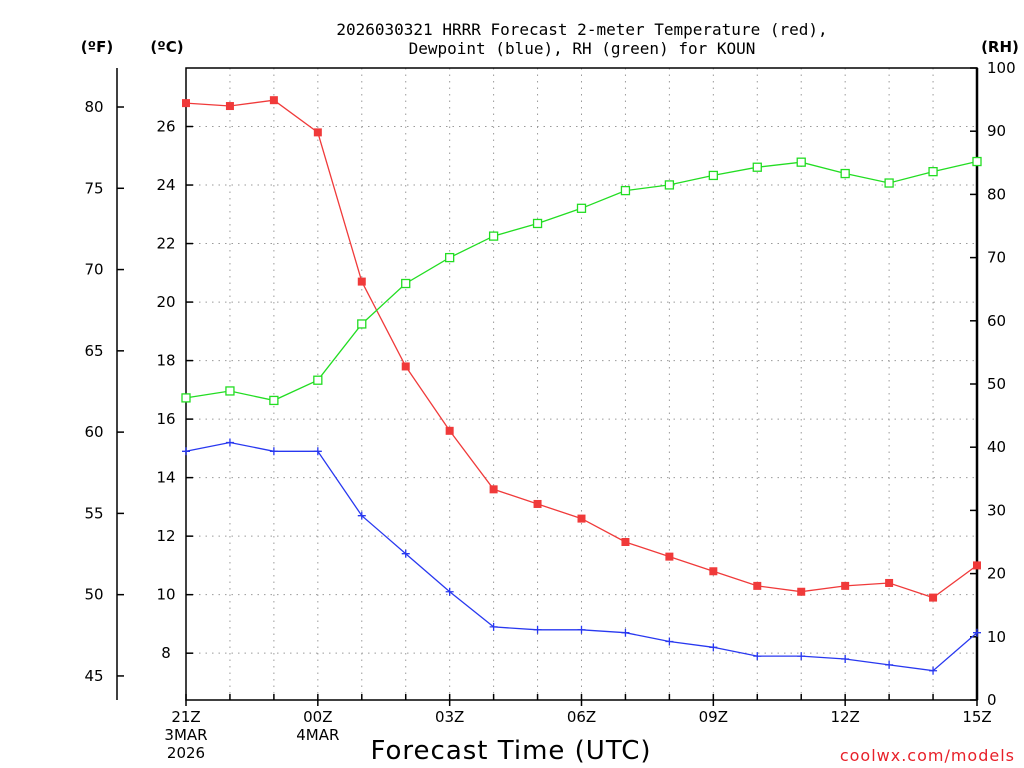  Describe the element at coordinates (996, 194) in the screenshot. I see `rh-tick-label-80: 80` at that location.